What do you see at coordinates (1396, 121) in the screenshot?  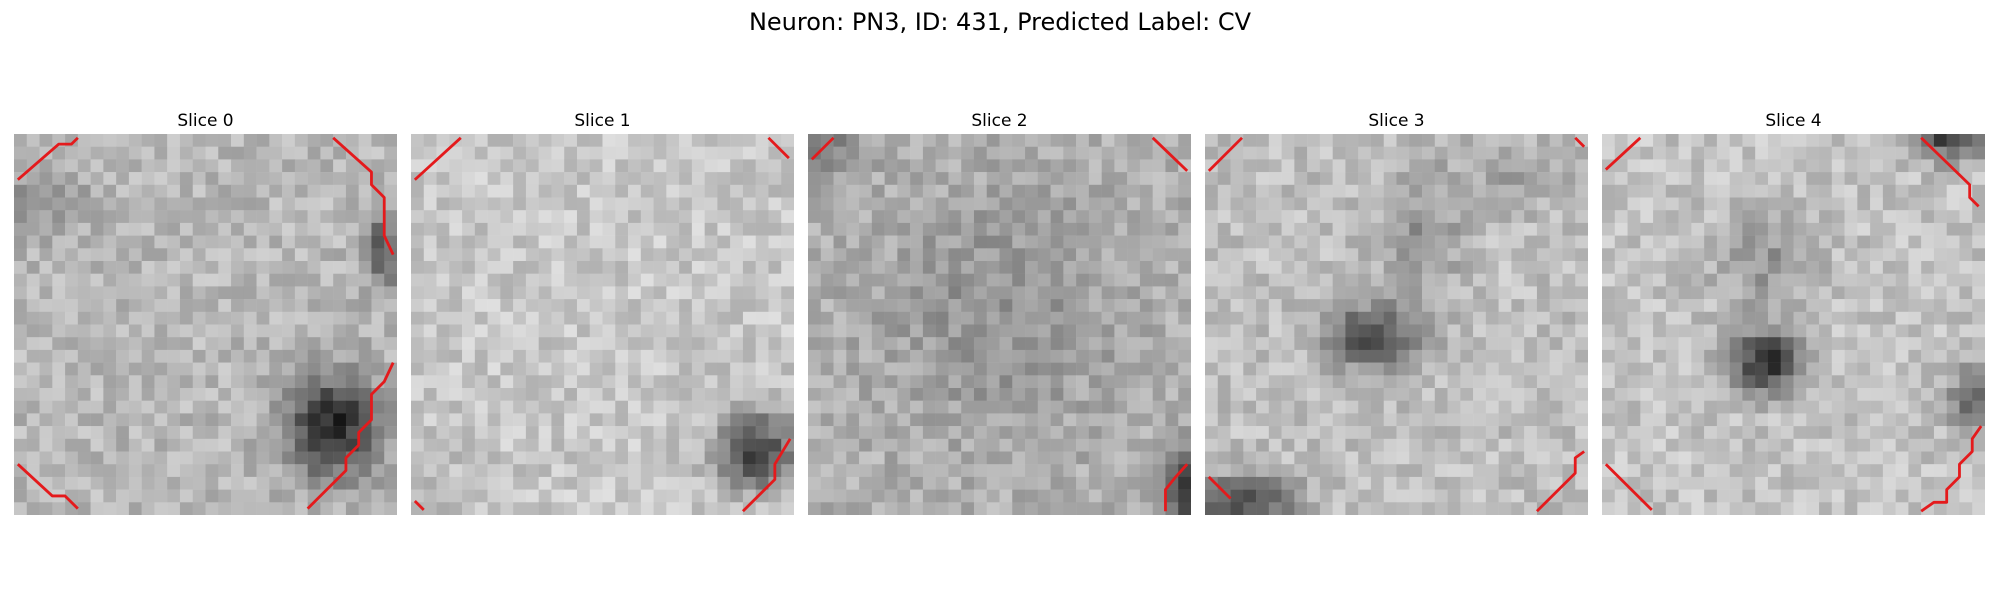 I see `slice-title-3: Slice 3` at bounding box center [1396, 121].